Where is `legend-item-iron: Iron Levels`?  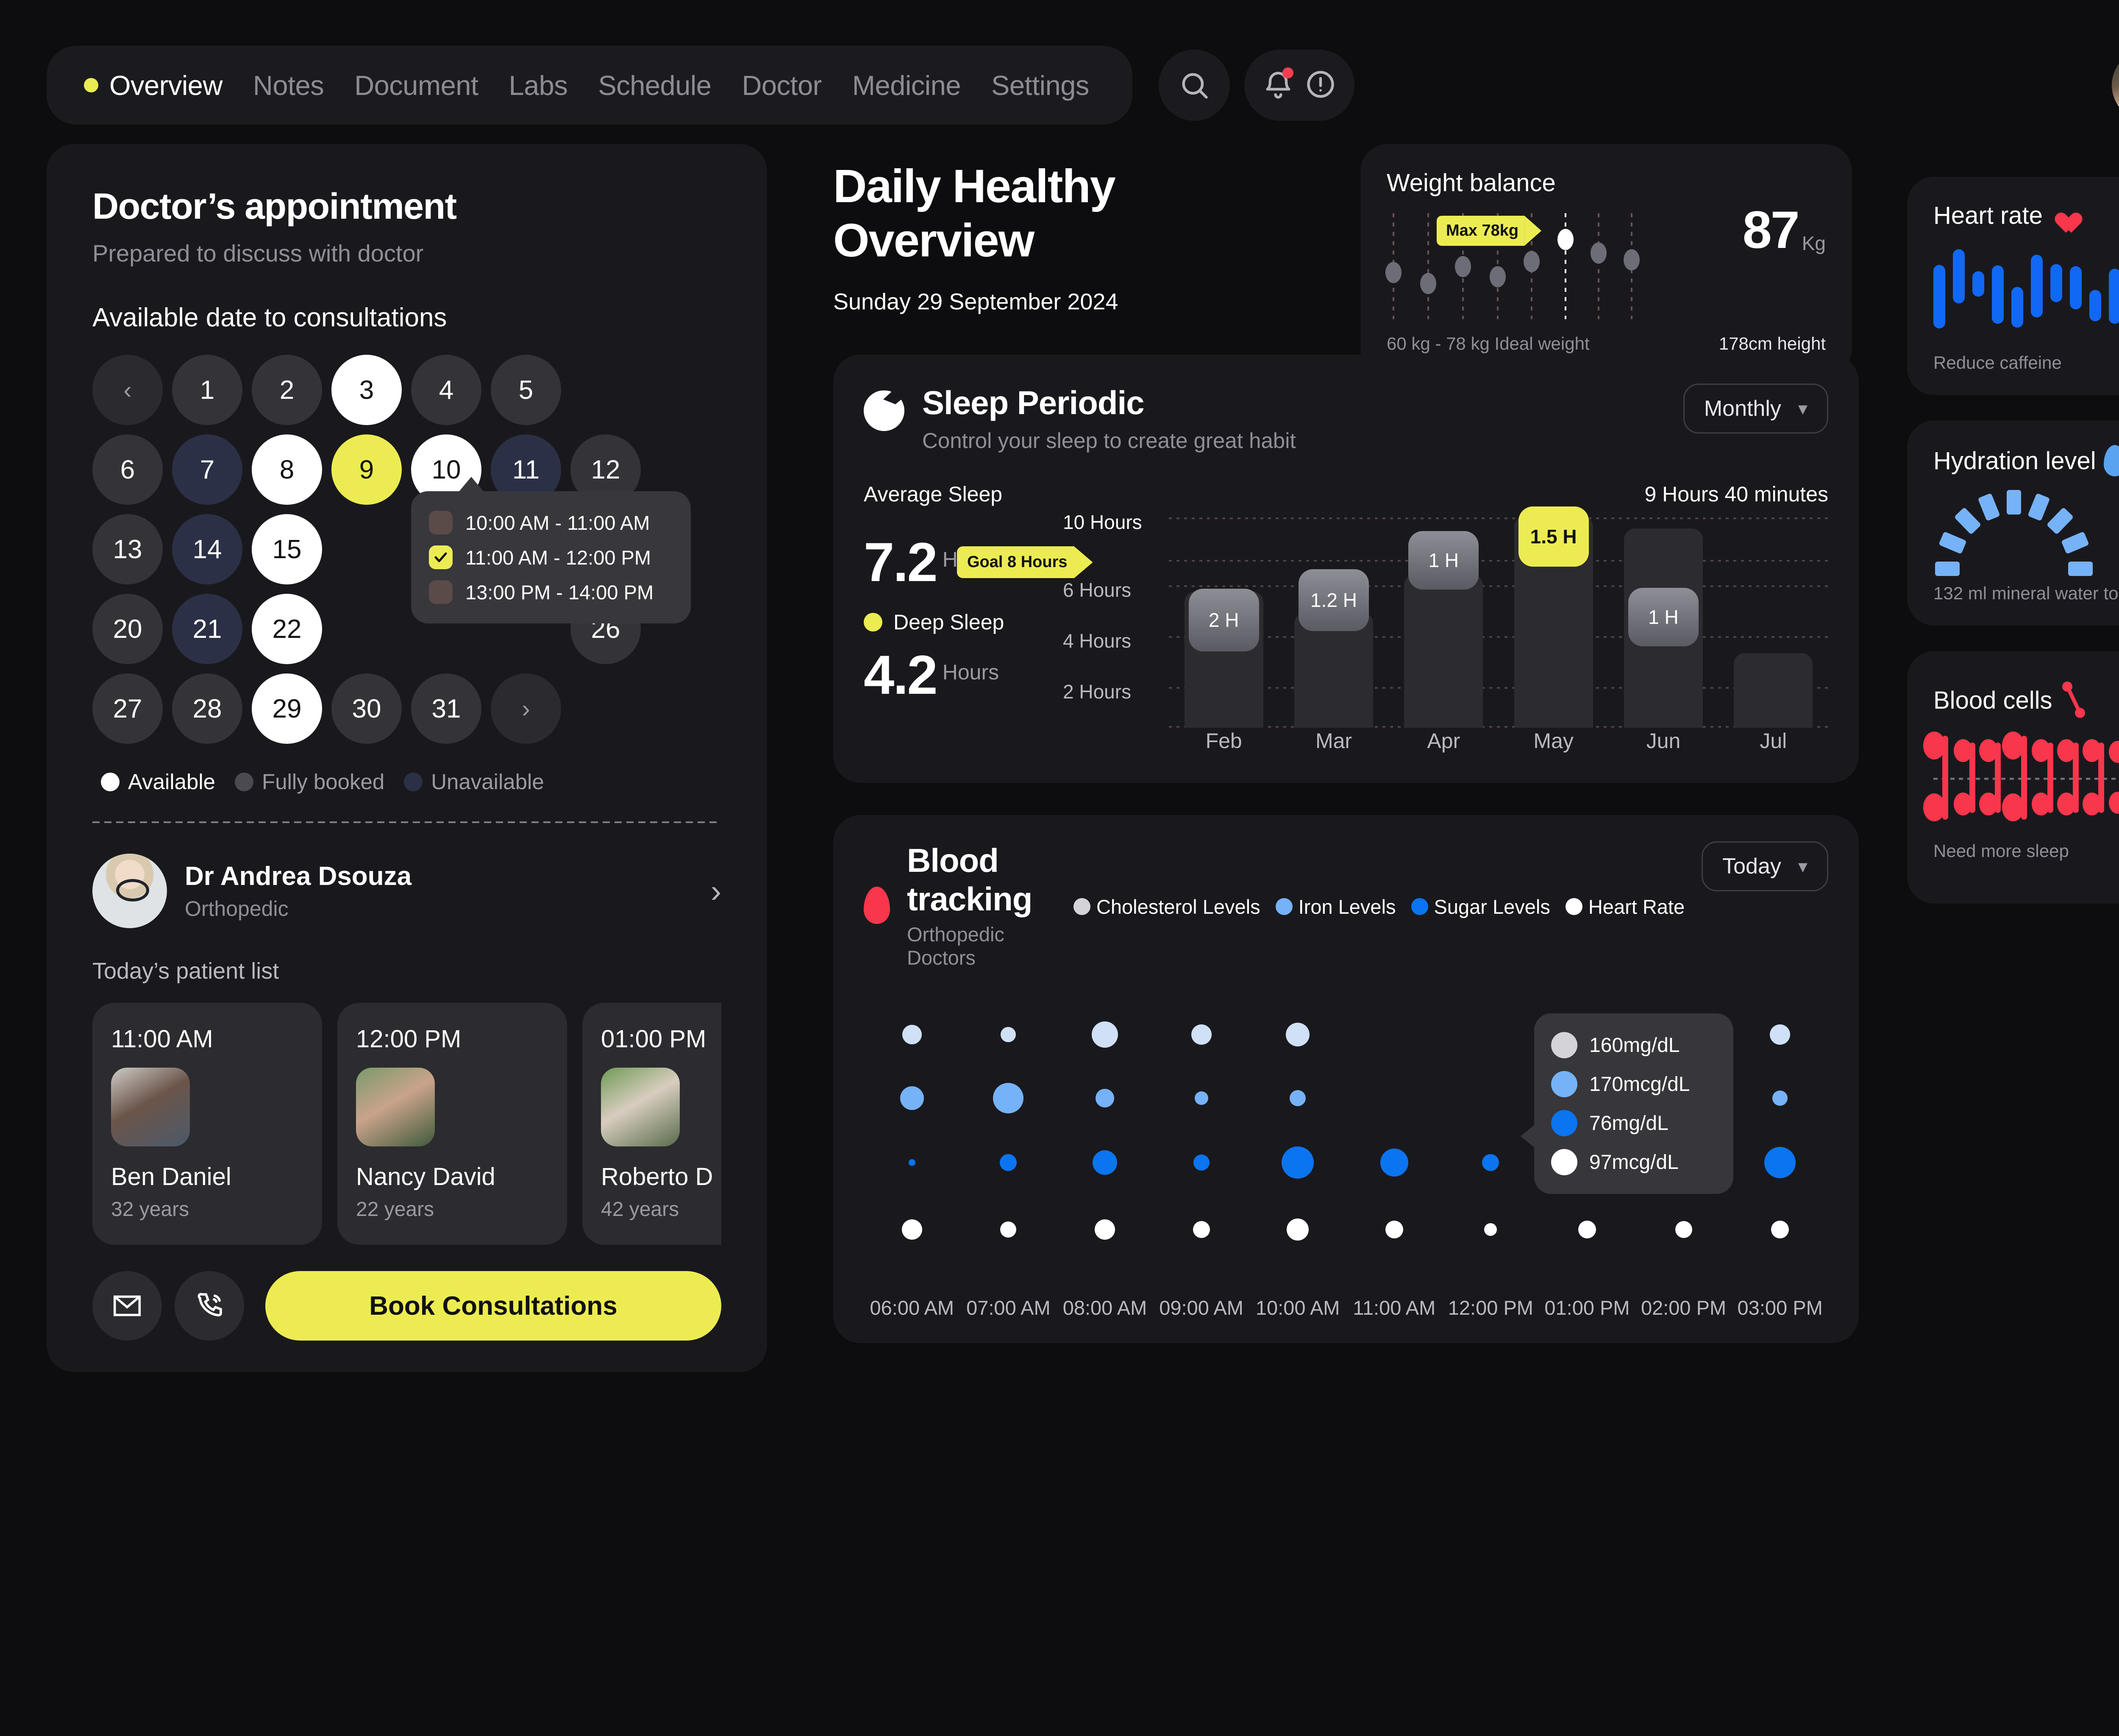 legend-item-iron: Iron Levels is located at coordinates (1336, 907).